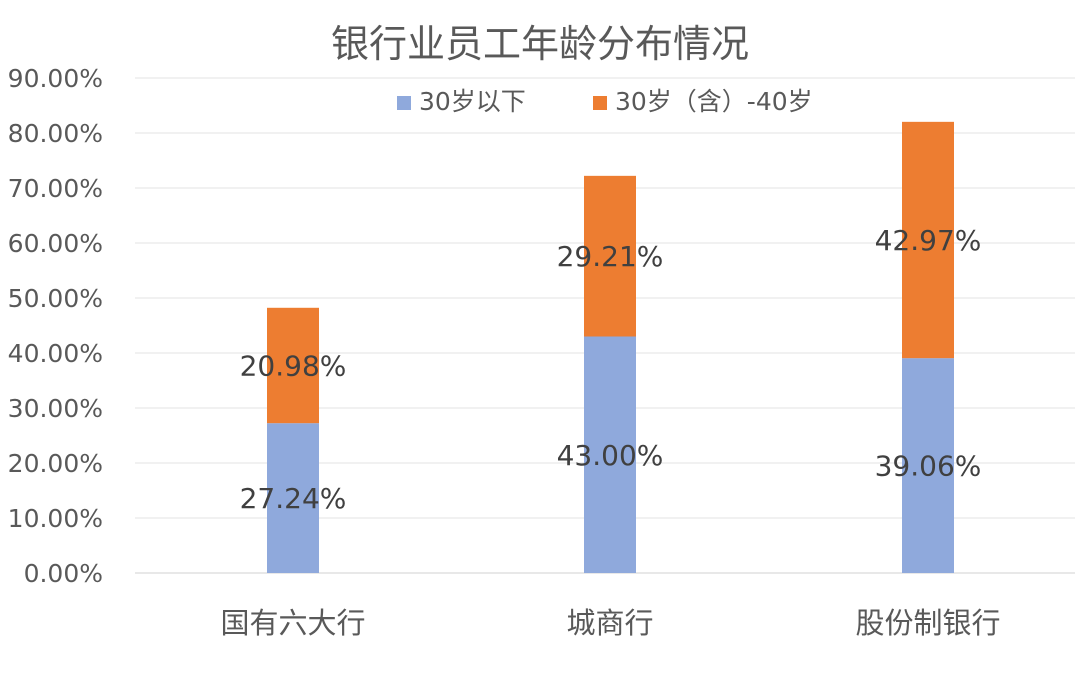 This screenshot has width=1080, height=673. Describe the element at coordinates (55, 298) in the screenshot. I see `y-tick-label: 50.00%` at that location.